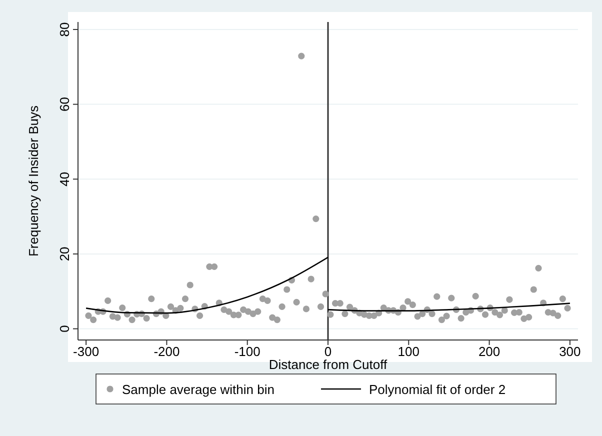 This screenshot has height=436, width=602. Describe the element at coordinates (437, 389) in the screenshot. I see `legend-label: Polynomial fit of order 2` at that location.